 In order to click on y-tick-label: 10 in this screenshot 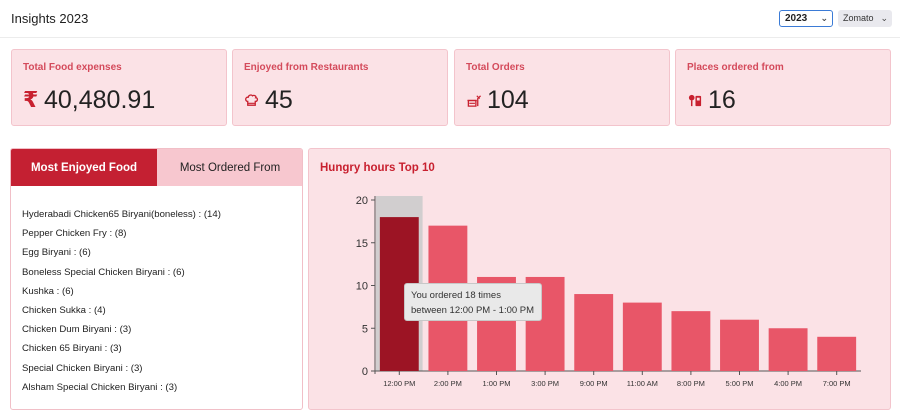, I will do `click(362, 287)`.